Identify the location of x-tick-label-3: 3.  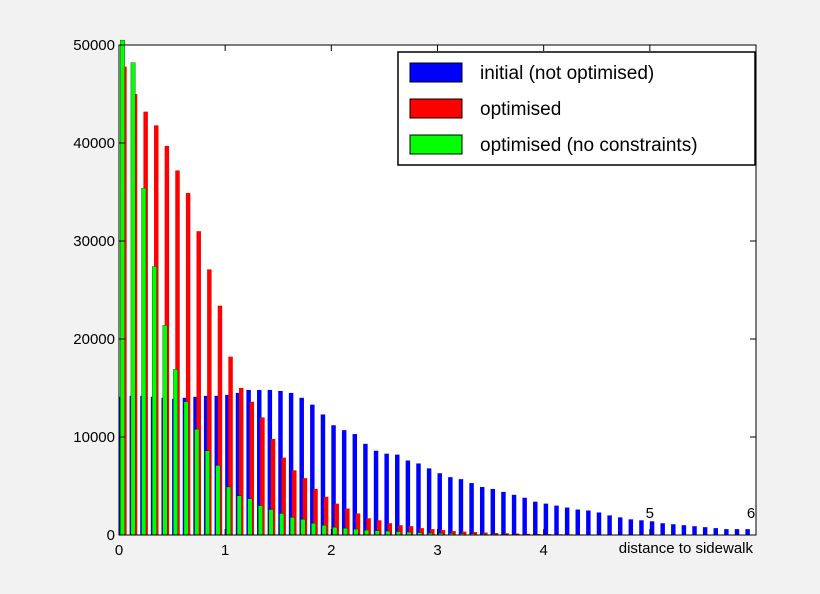
(437, 550).